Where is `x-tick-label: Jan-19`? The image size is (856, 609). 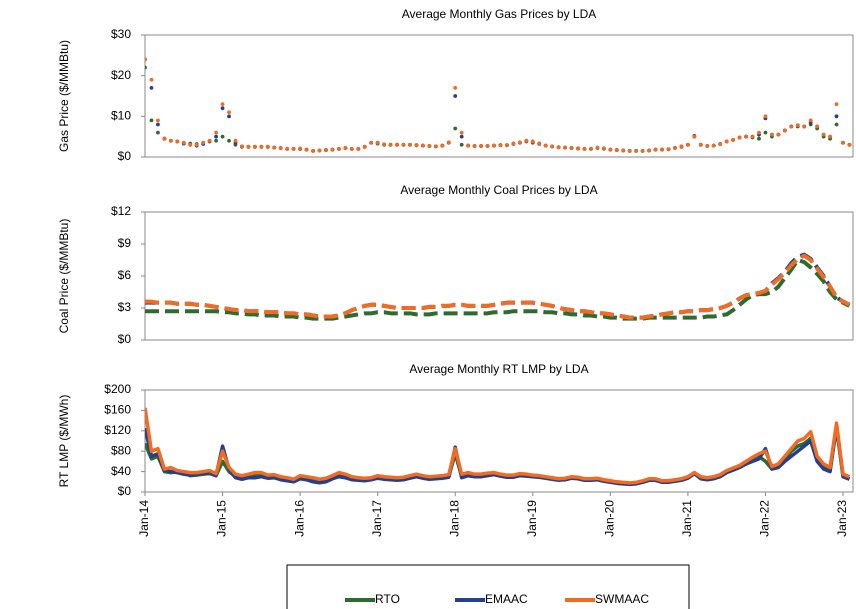
x-tick-label: Jan-19 is located at coordinates (532, 518).